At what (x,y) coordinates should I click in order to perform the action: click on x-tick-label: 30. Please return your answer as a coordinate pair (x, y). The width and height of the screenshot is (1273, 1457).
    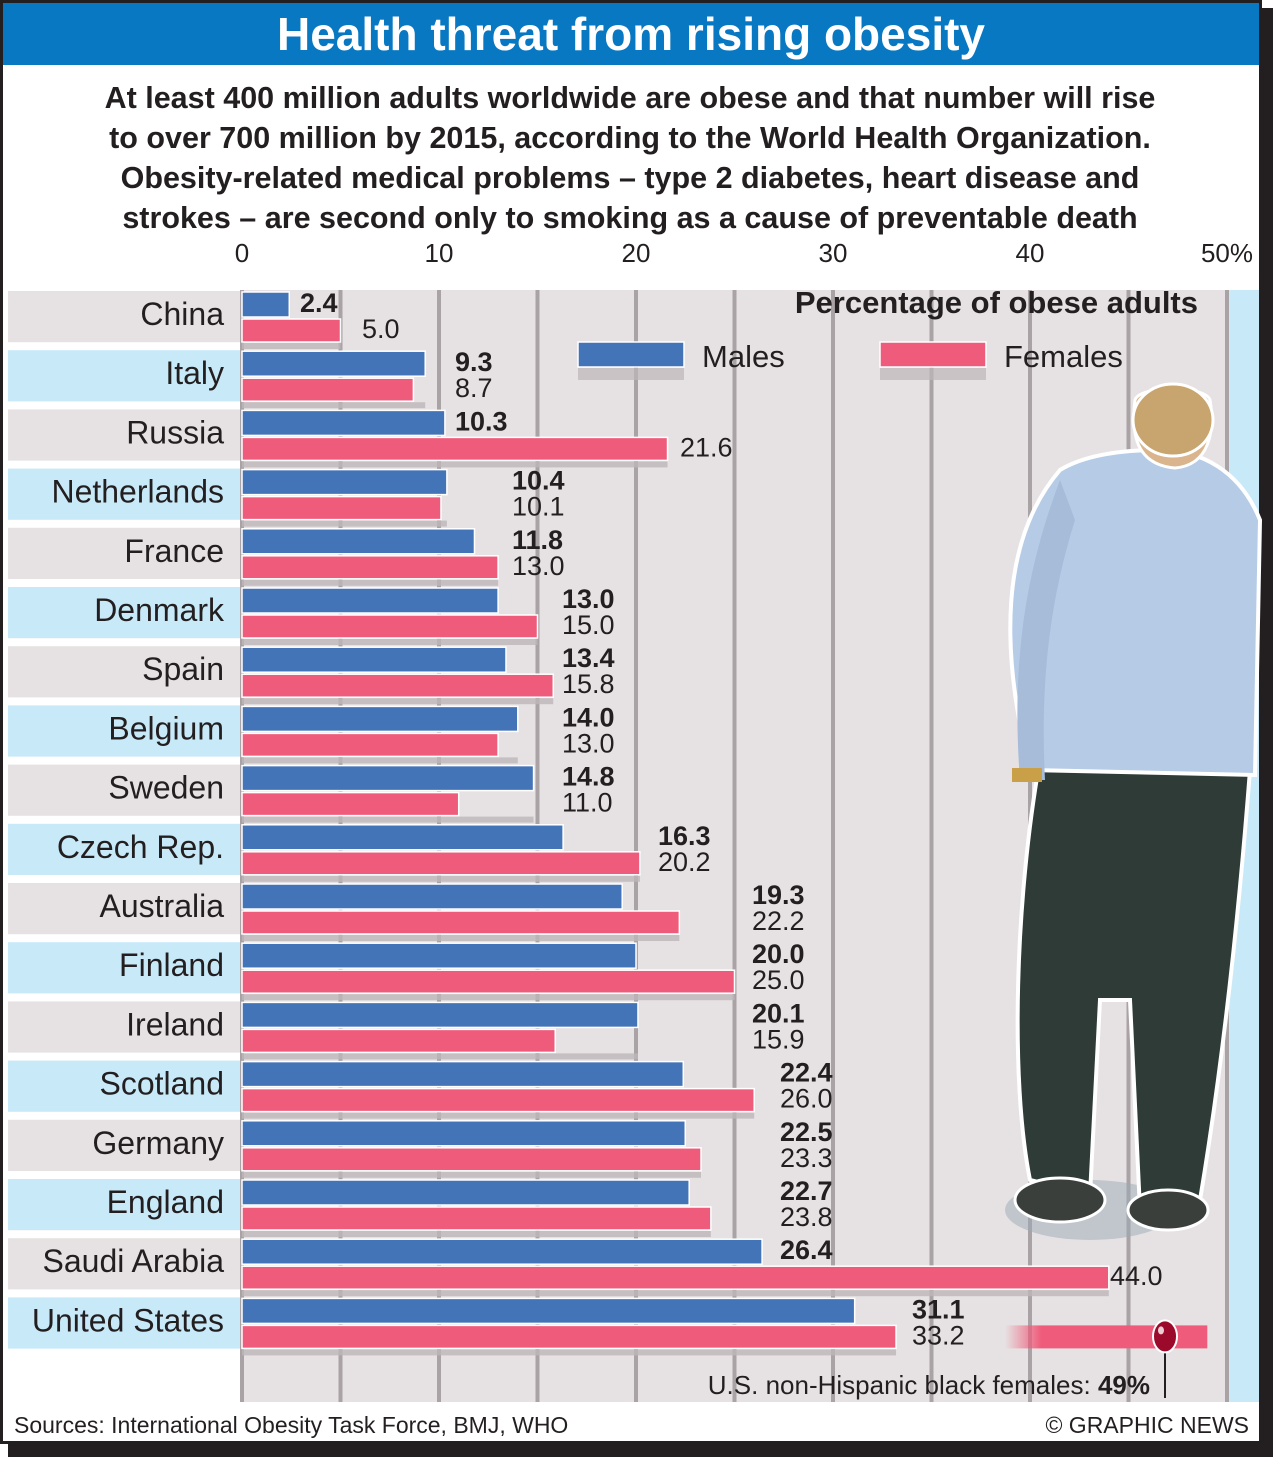
    Looking at the image, I should click on (833, 253).